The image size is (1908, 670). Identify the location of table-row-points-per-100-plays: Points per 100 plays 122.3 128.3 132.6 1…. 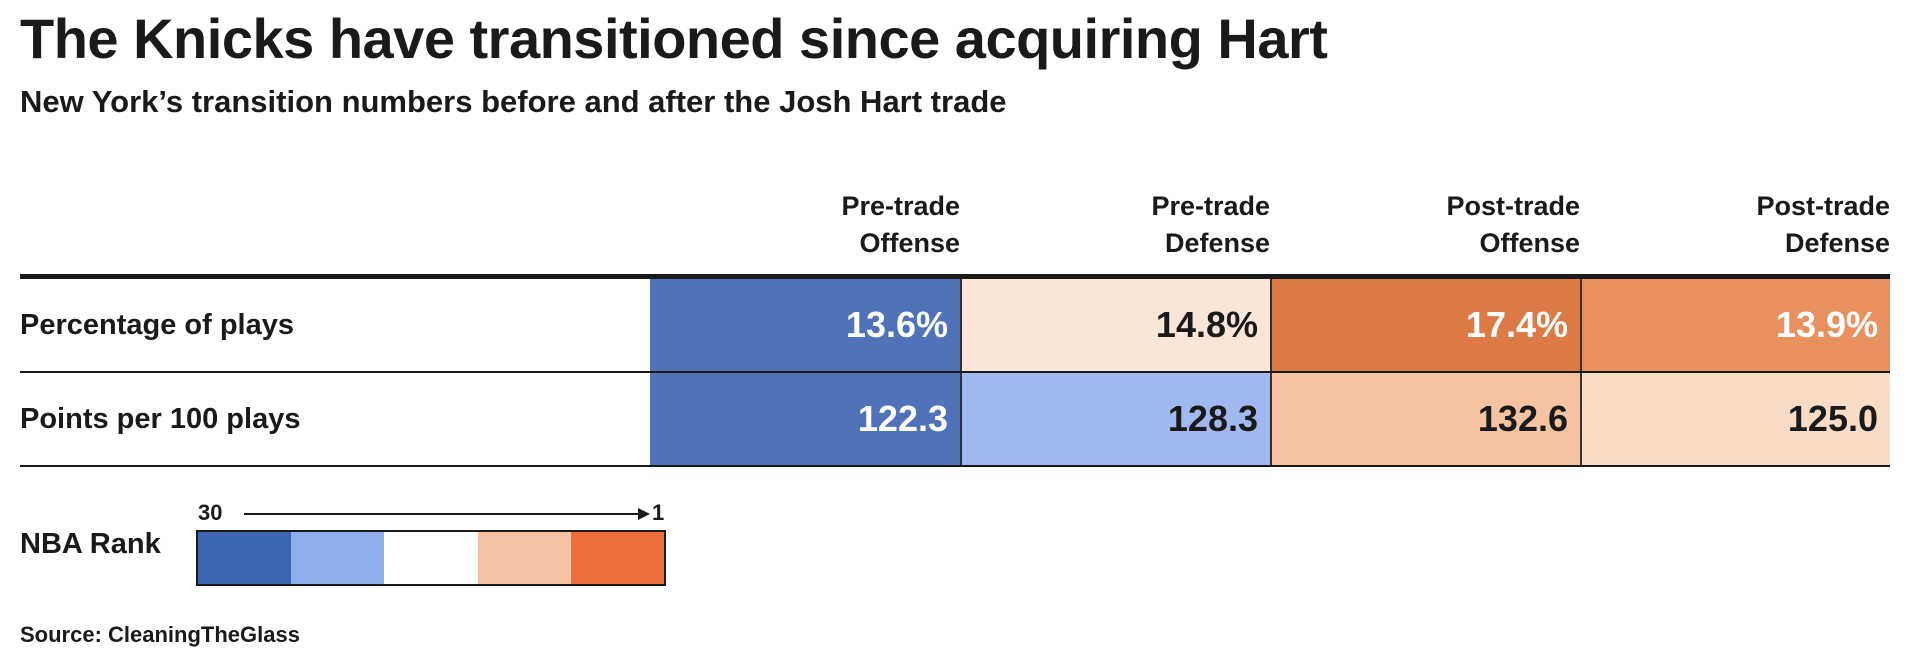
(955, 419).